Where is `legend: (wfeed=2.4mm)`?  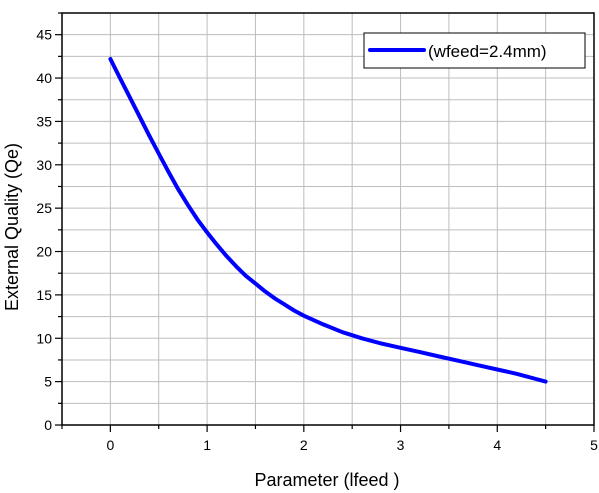
legend: (wfeed=2.4mm) is located at coordinates (474, 50).